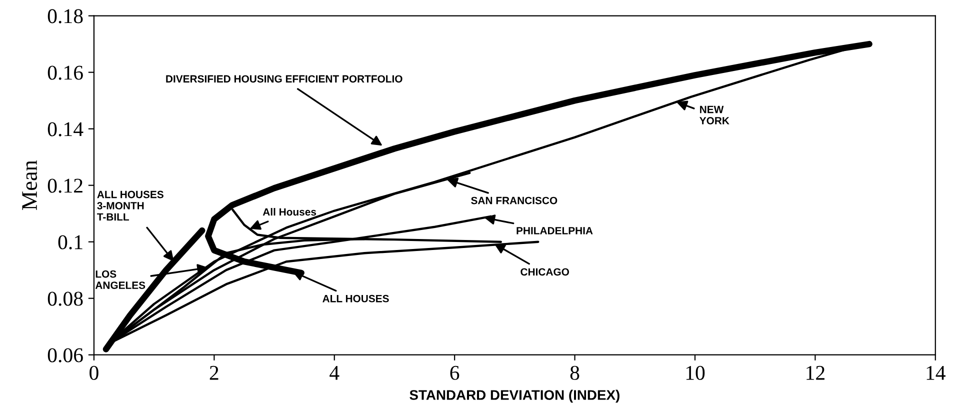 The height and width of the screenshot is (416, 954). Describe the element at coordinates (66, 129) in the screenshot. I see `y-tick-label: 0.14` at that location.